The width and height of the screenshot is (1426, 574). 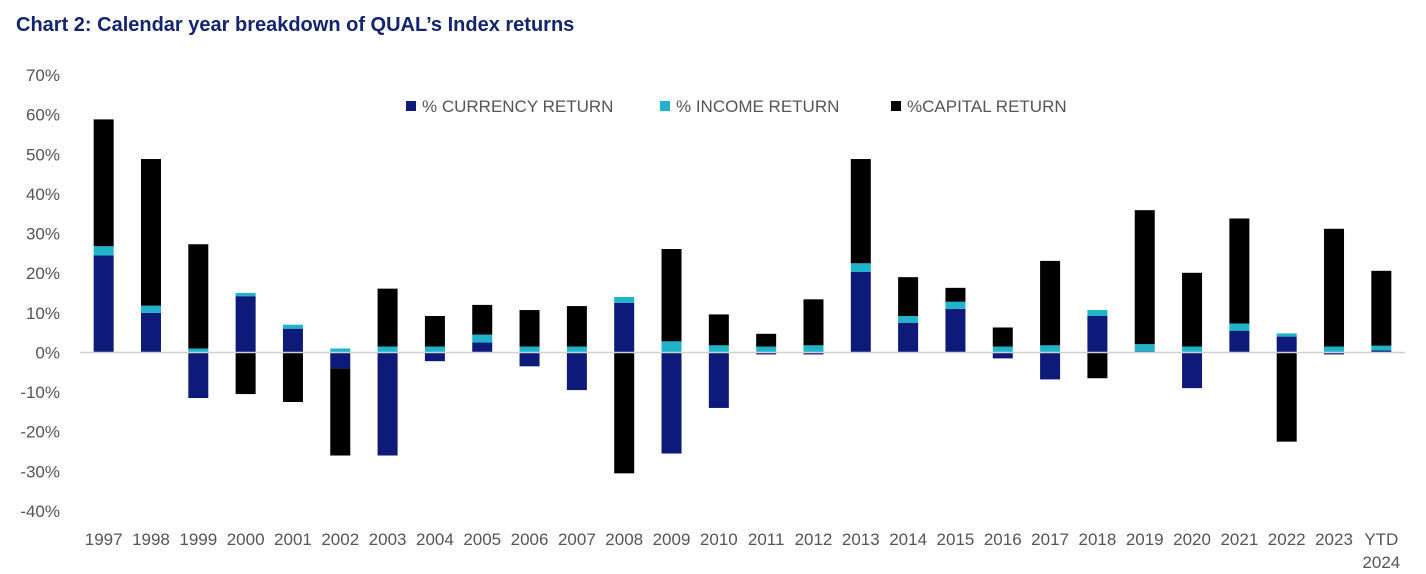 What do you see at coordinates (576, 326) in the screenshot?
I see `bar-capital-2007` at bounding box center [576, 326].